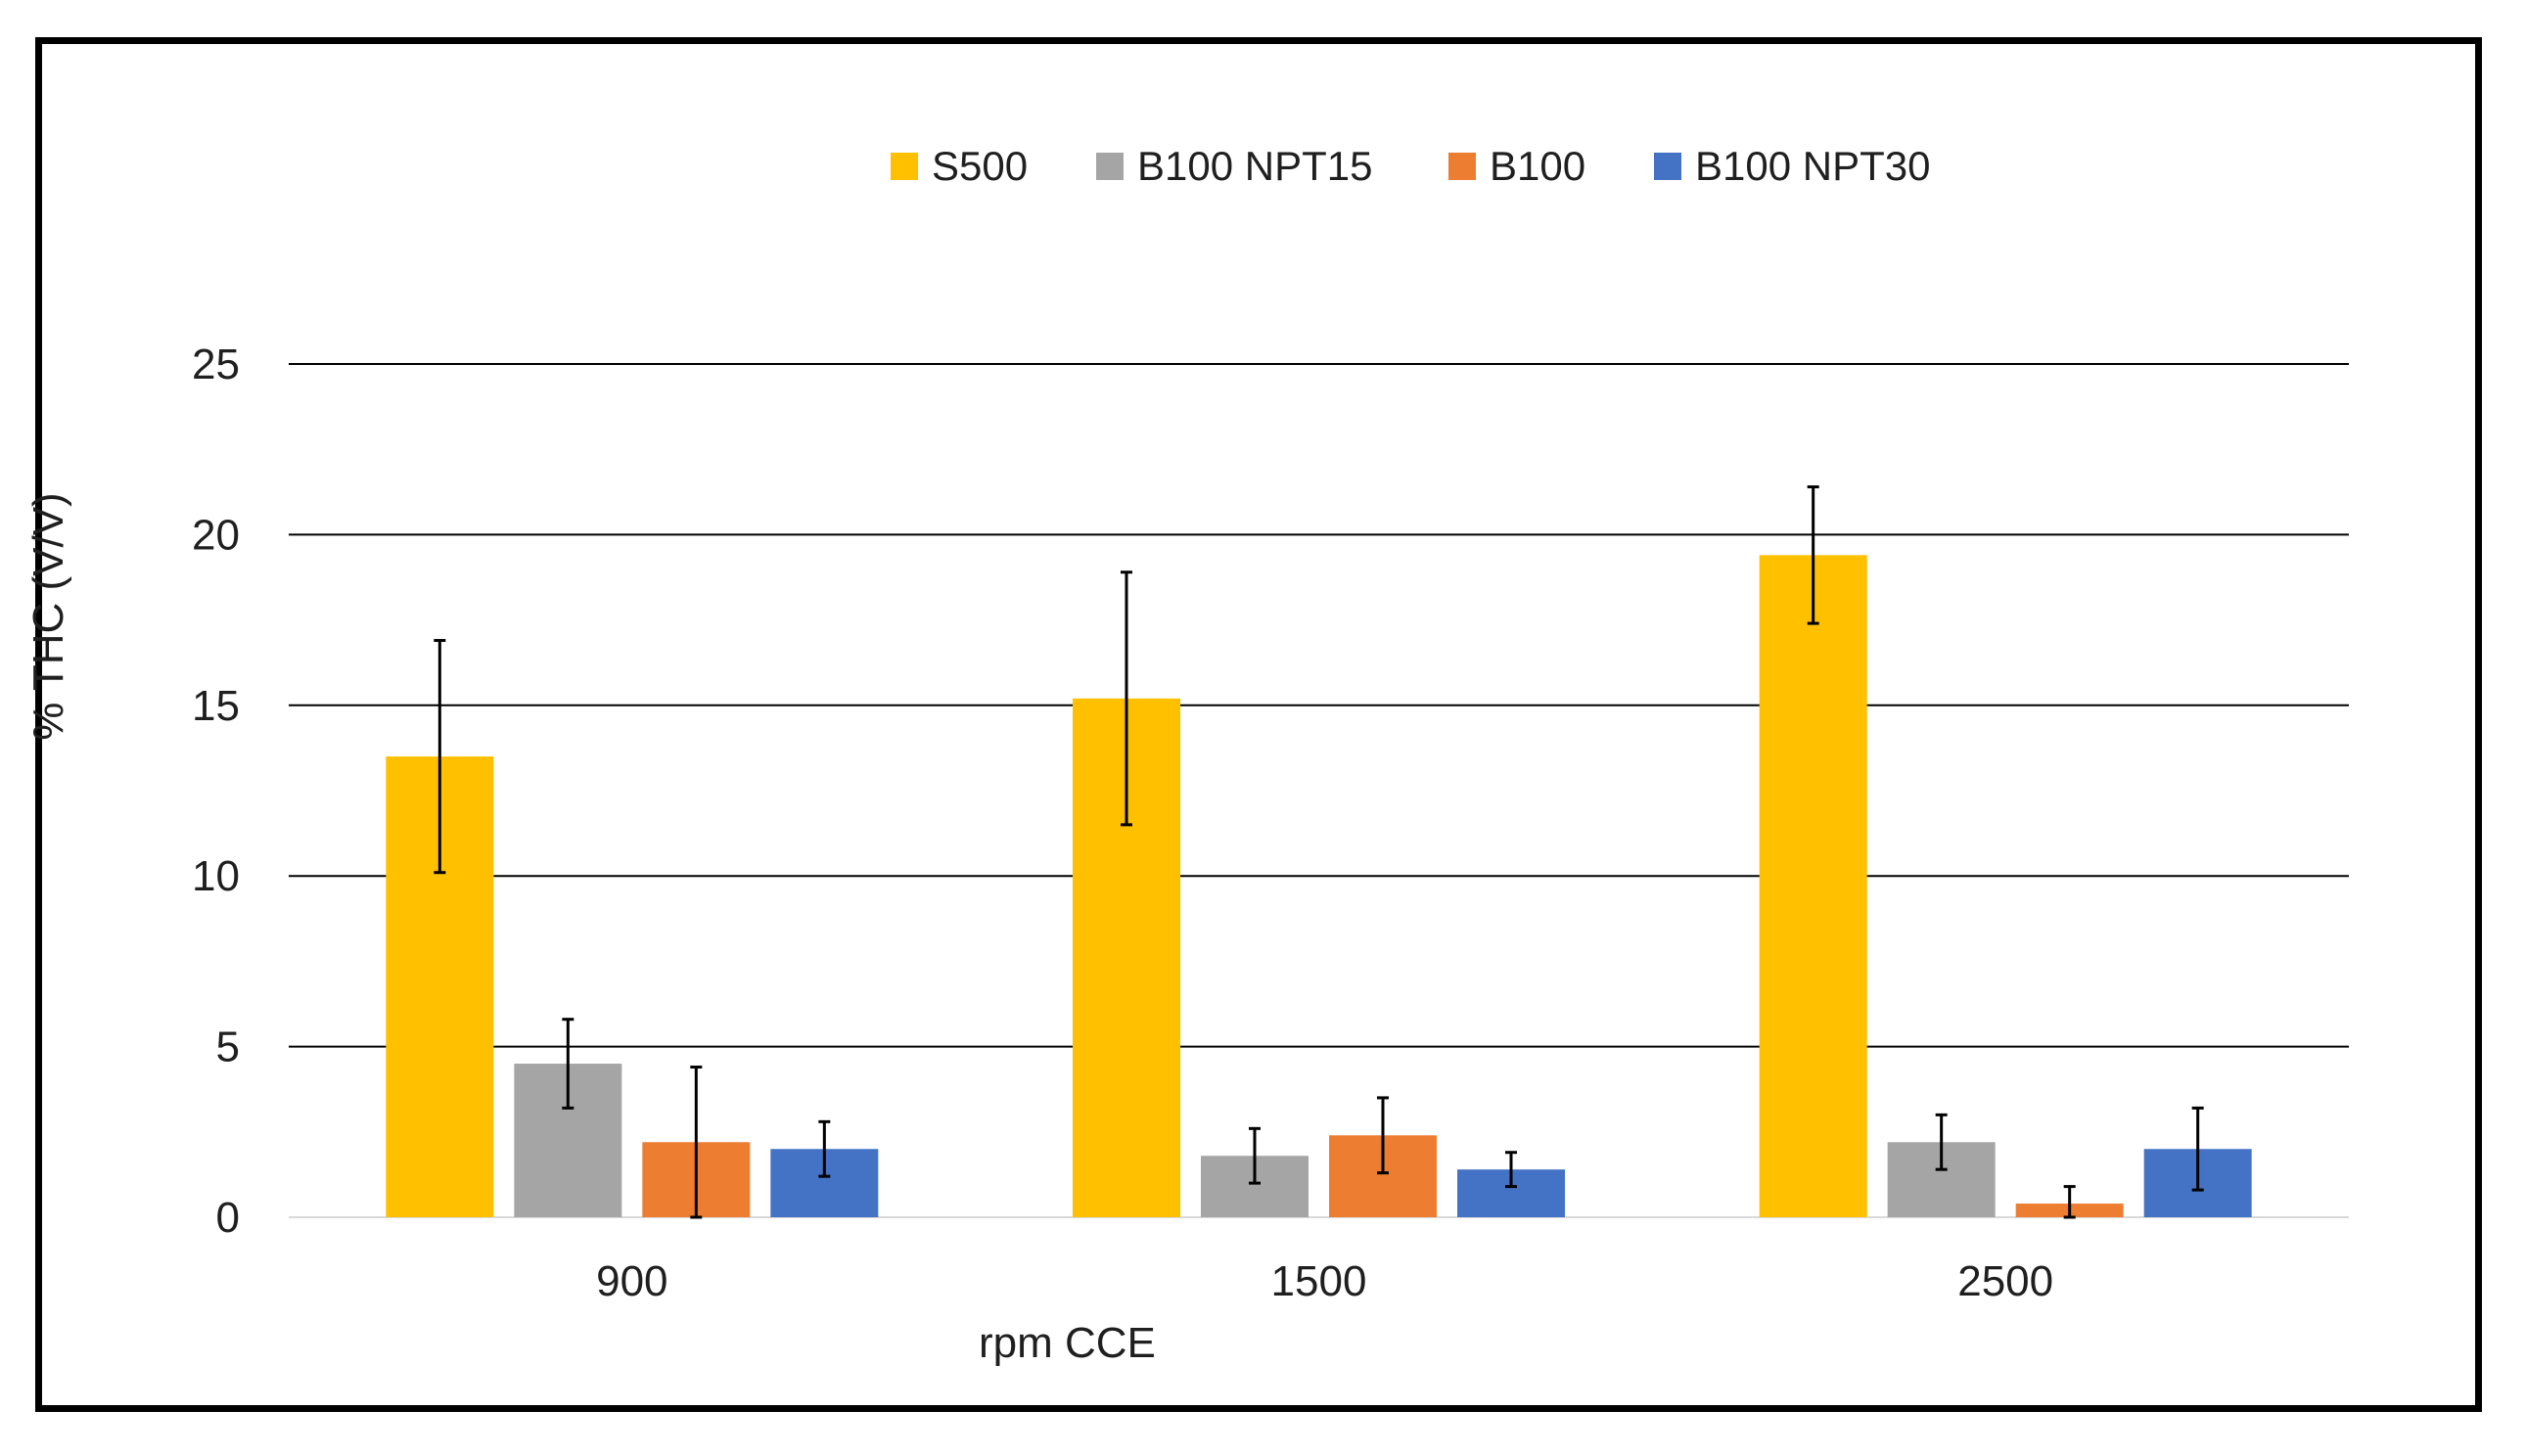  I want to click on y-tick-label: 5, so click(228, 1047).